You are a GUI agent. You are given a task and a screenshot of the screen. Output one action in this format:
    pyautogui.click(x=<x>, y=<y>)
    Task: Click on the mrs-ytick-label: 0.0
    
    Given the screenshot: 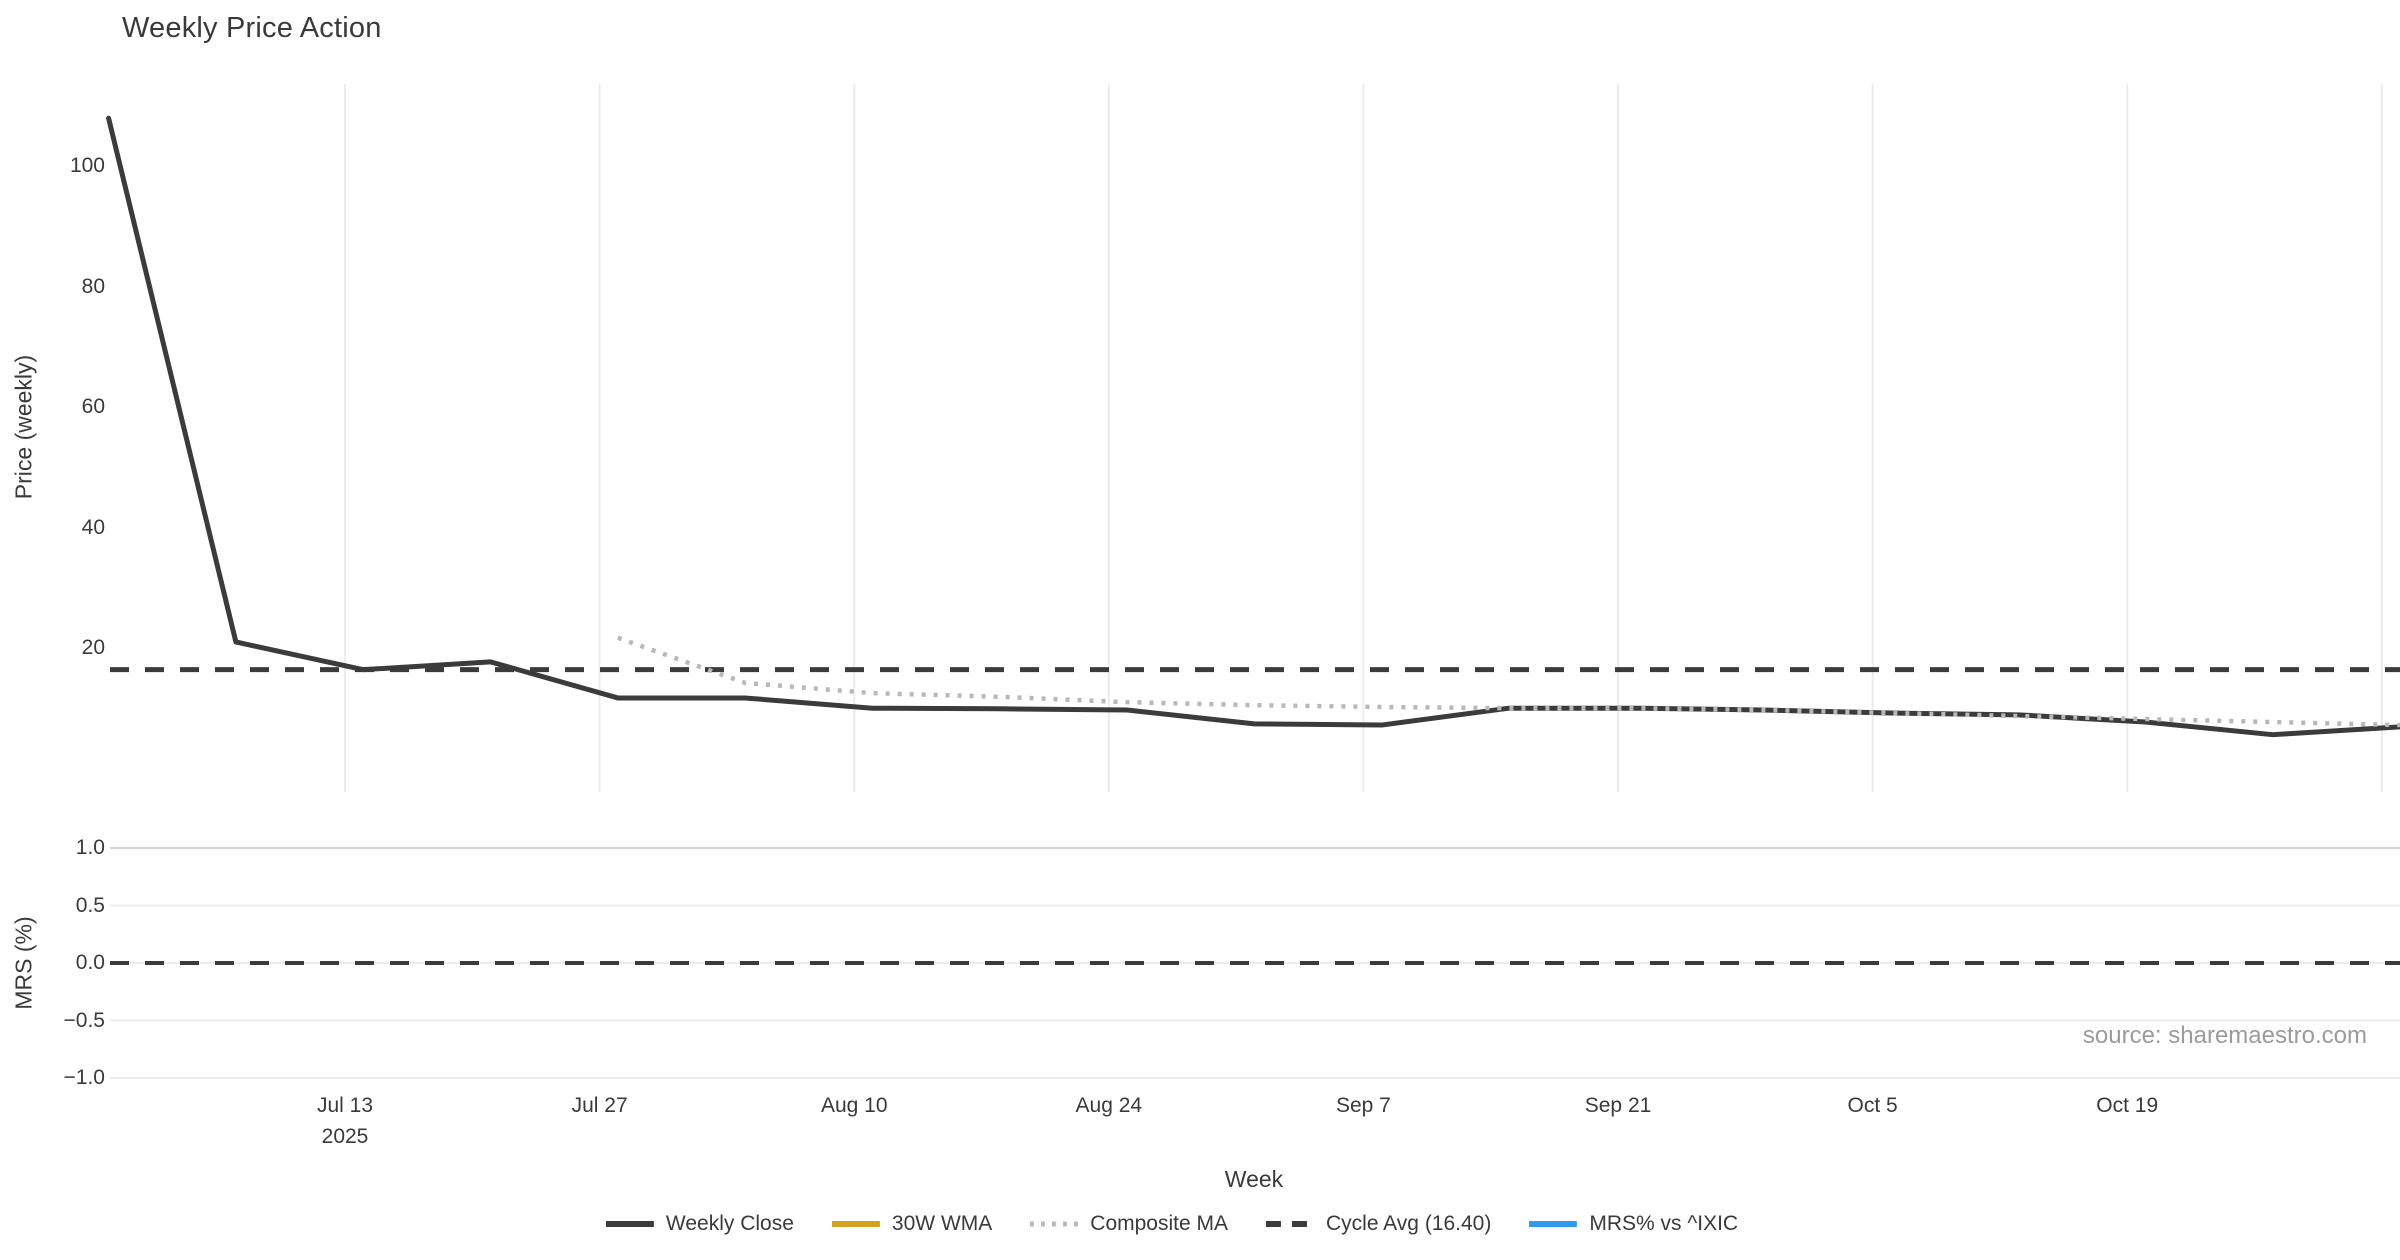 What is the action you would take?
    pyautogui.click(x=90, y=962)
    